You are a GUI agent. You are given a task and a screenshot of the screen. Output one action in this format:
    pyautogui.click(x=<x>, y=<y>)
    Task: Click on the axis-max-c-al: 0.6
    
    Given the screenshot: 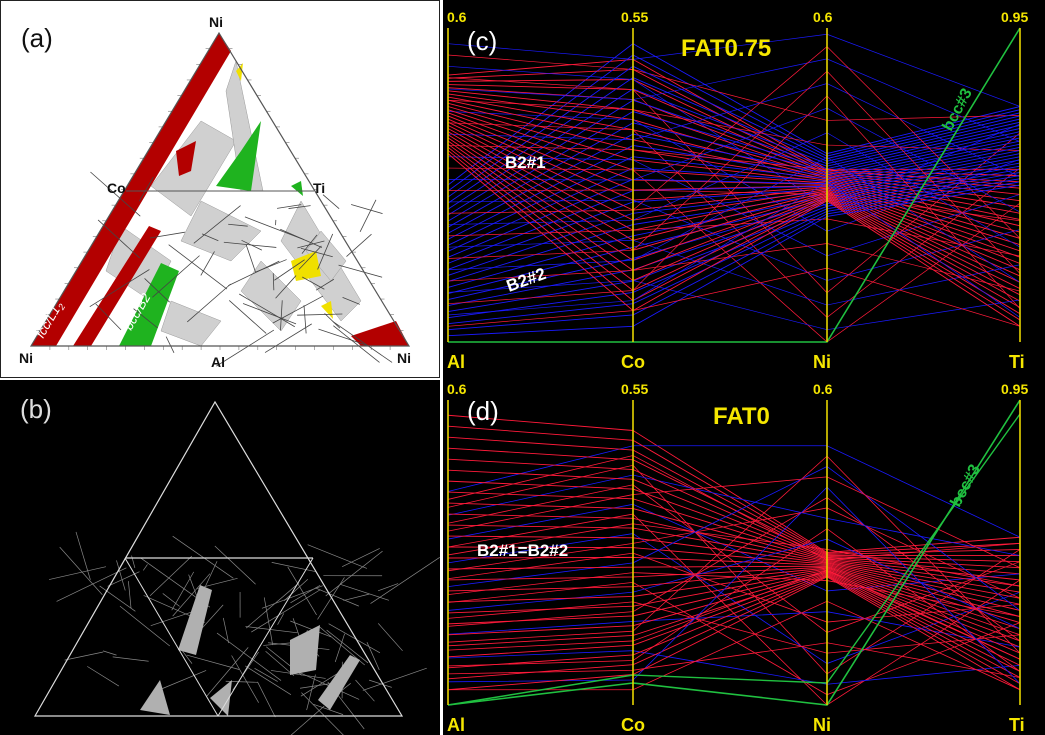 What is the action you would take?
    pyautogui.click(x=457, y=17)
    